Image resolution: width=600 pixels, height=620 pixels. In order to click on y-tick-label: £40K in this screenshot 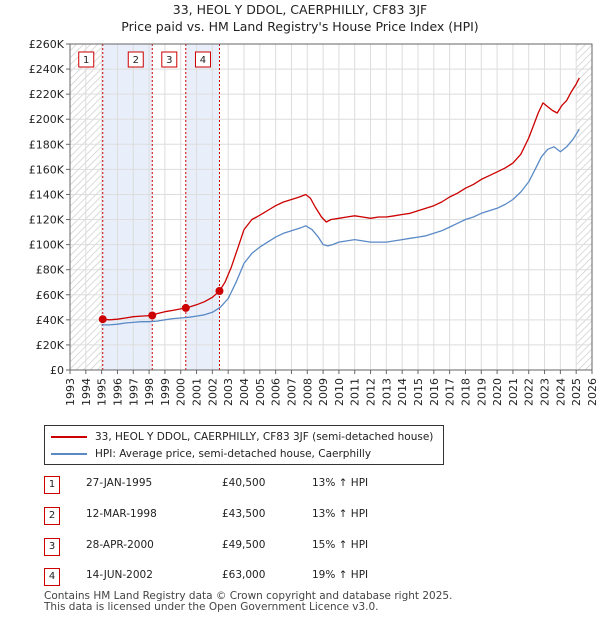, I will do `click(50, 320)`.